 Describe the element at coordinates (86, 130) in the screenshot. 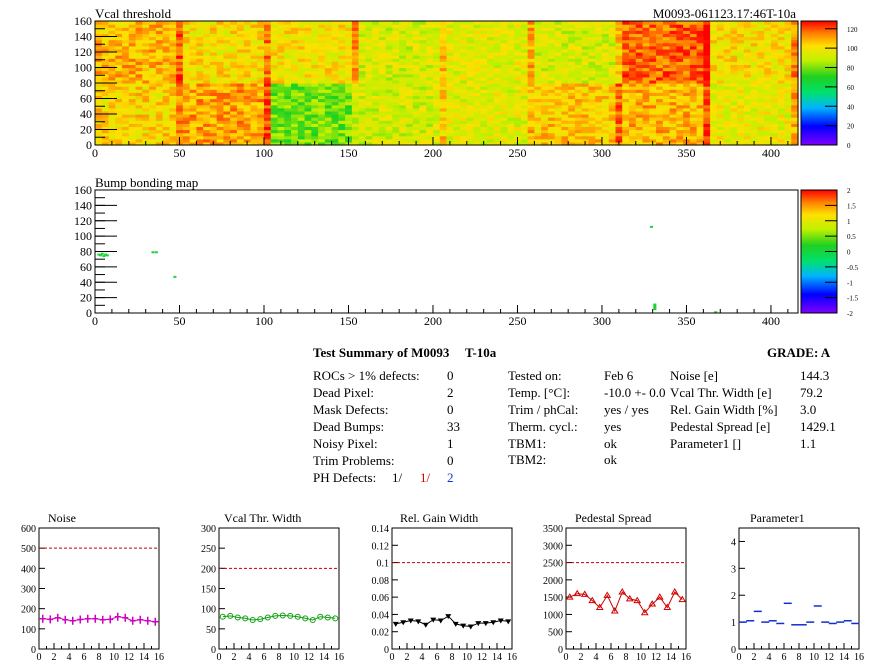

I see `y-tick-label: 20` at that location.